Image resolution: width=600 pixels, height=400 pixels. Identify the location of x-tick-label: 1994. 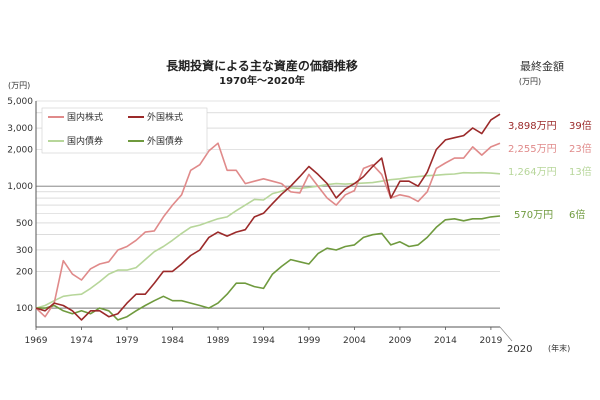
(263, 341).